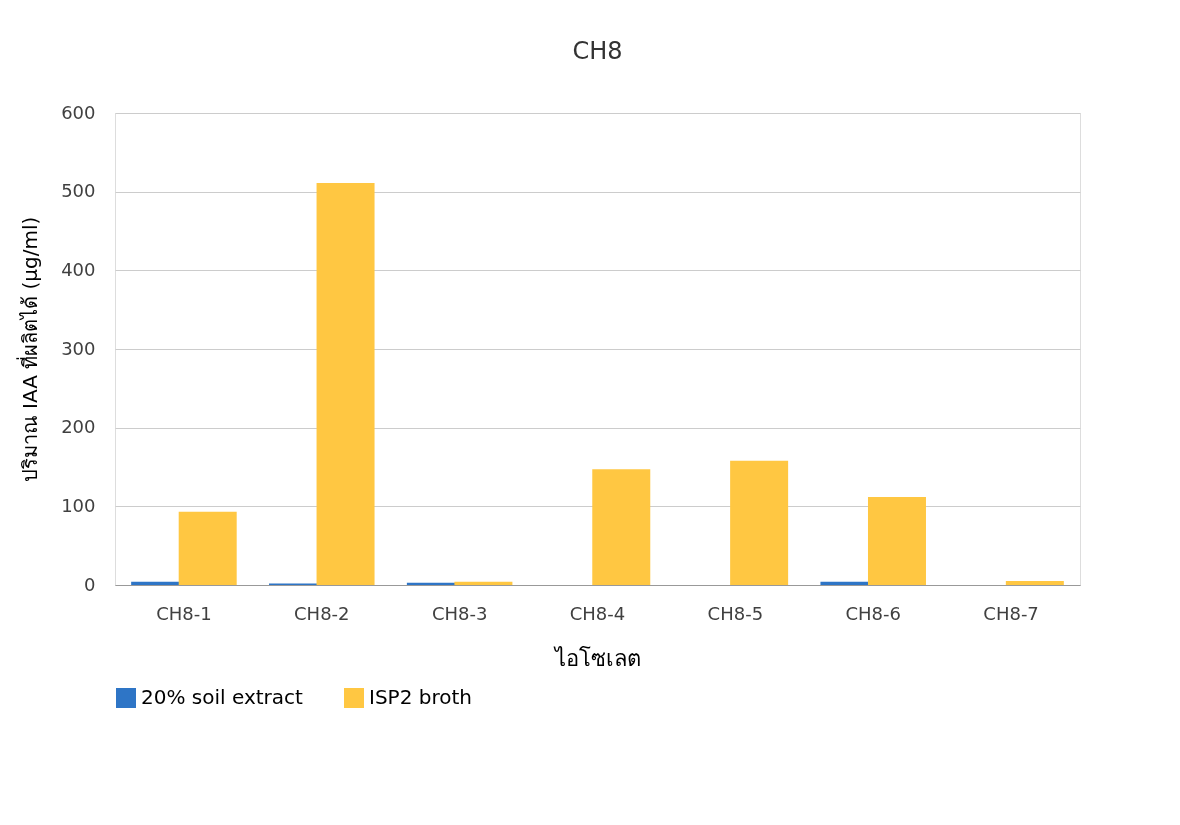 This screenshot has height=825, width=1180. I want to click on x-tick-label: CH8-6, so click(873, 613).